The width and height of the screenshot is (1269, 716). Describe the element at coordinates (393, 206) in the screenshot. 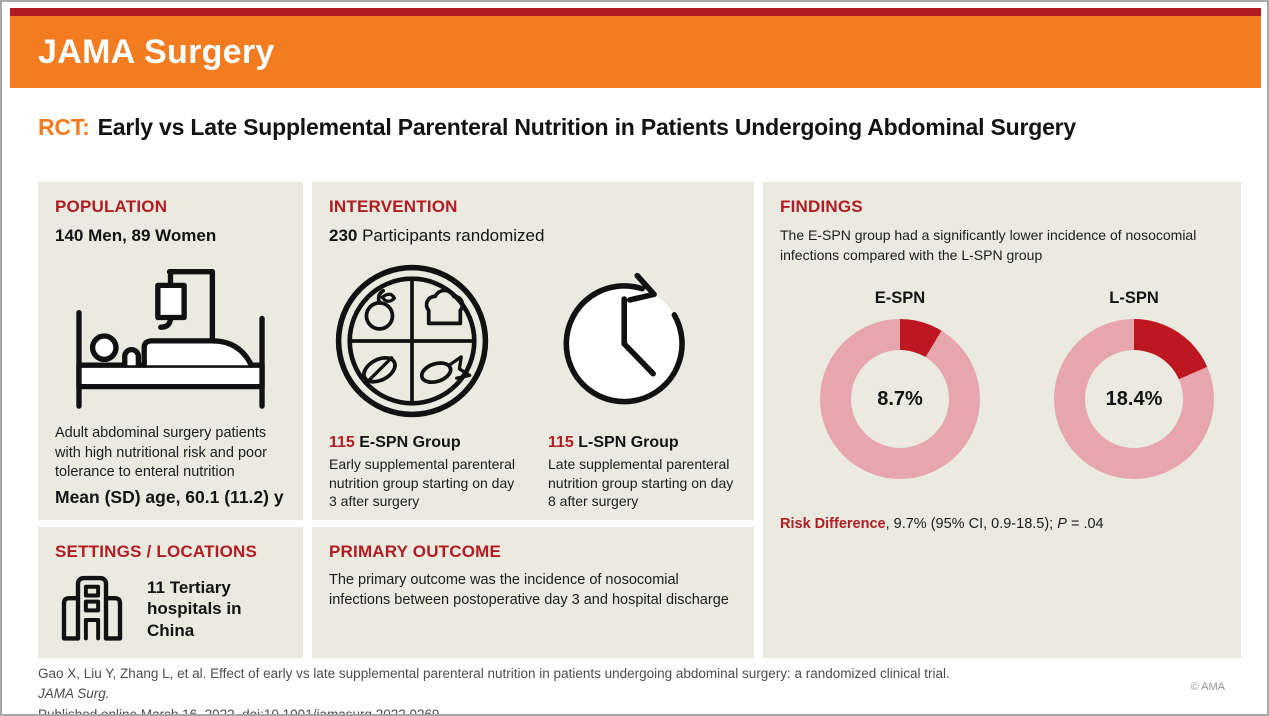

I see `intervention-heading: INTERVENTION` at that location.